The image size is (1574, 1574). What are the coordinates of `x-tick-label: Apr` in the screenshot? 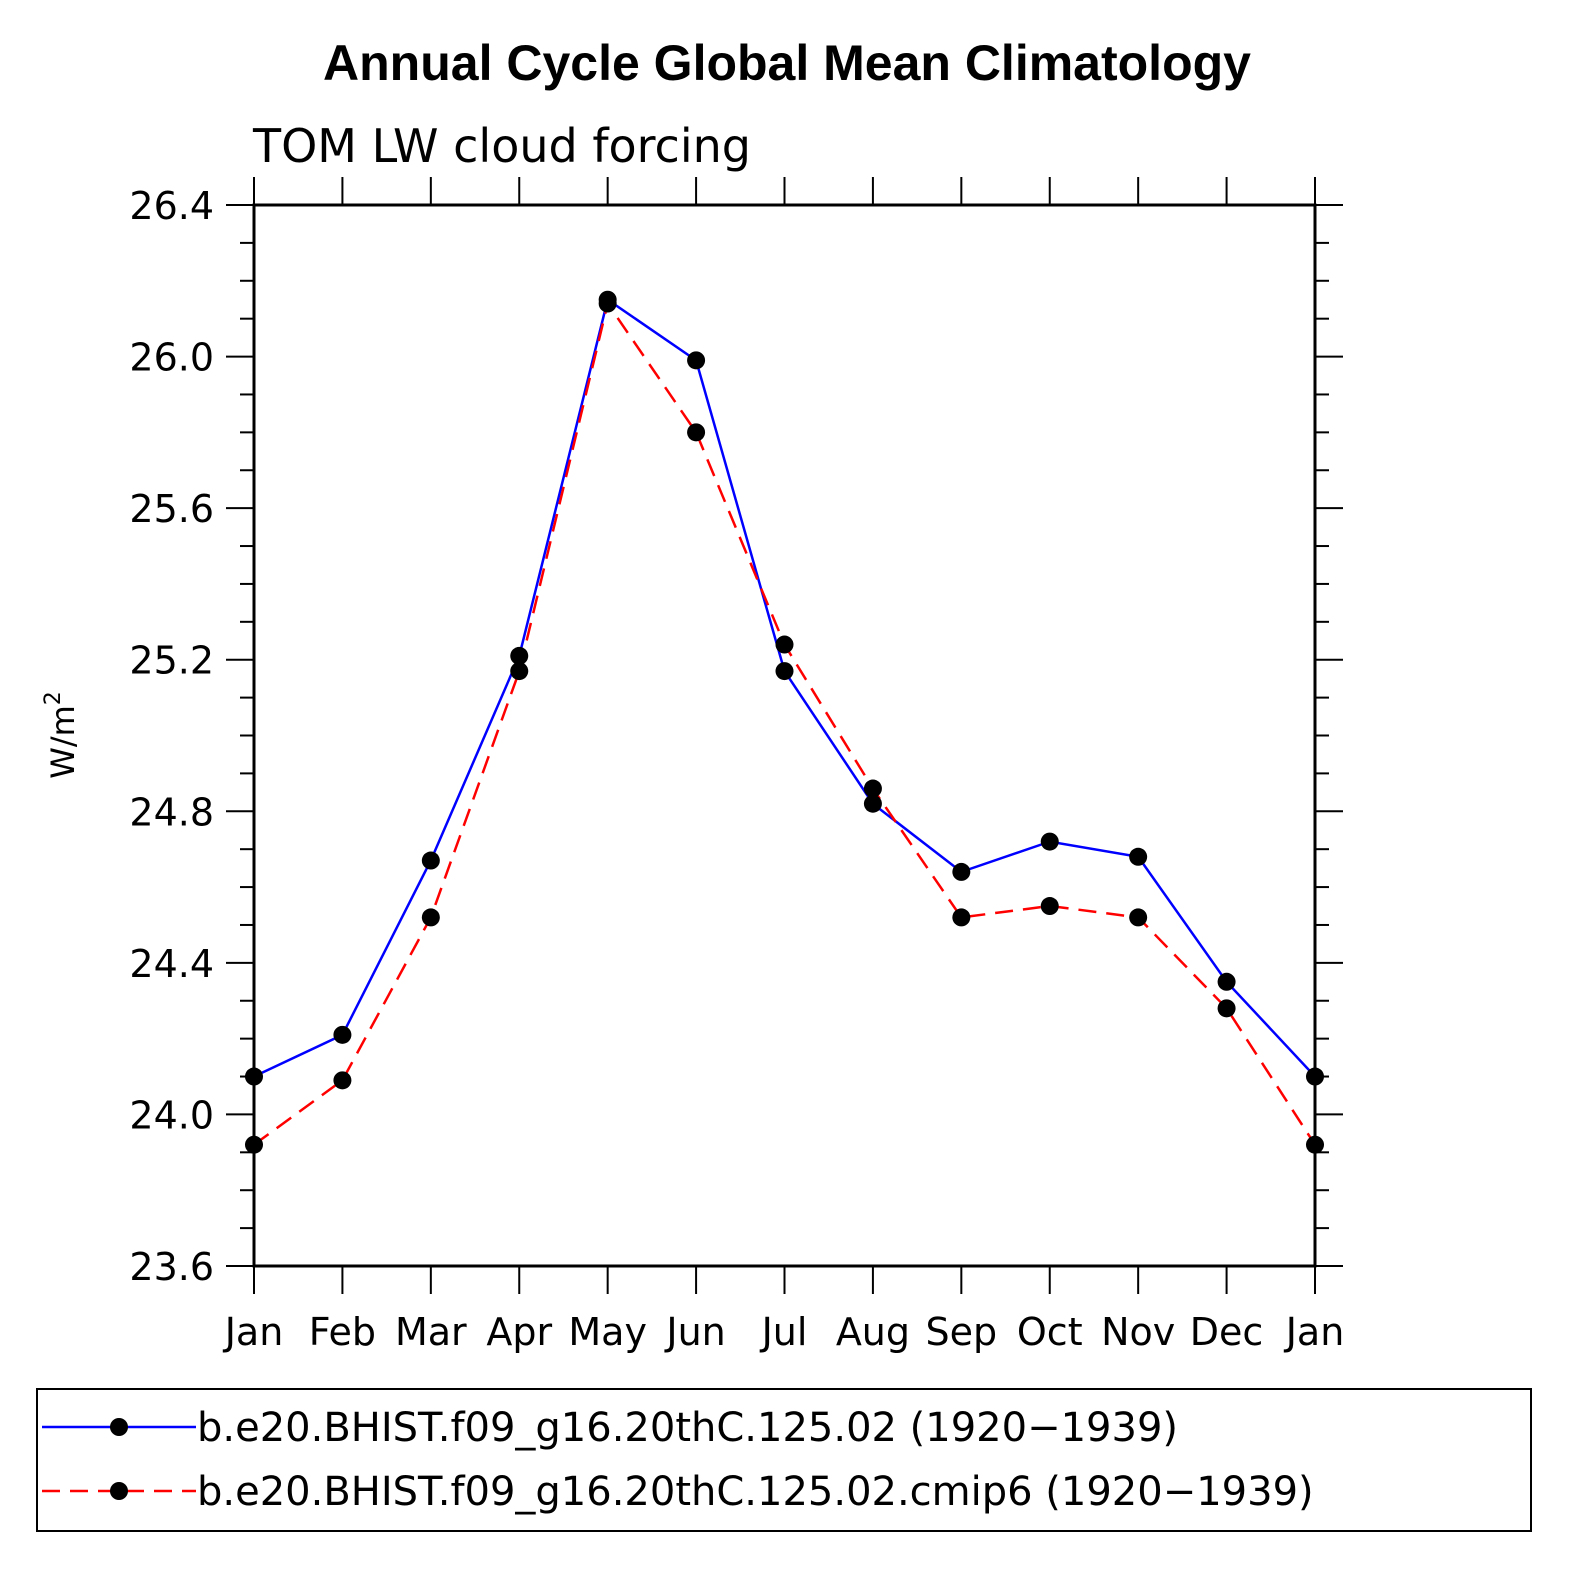 It's located at (519, 1332).